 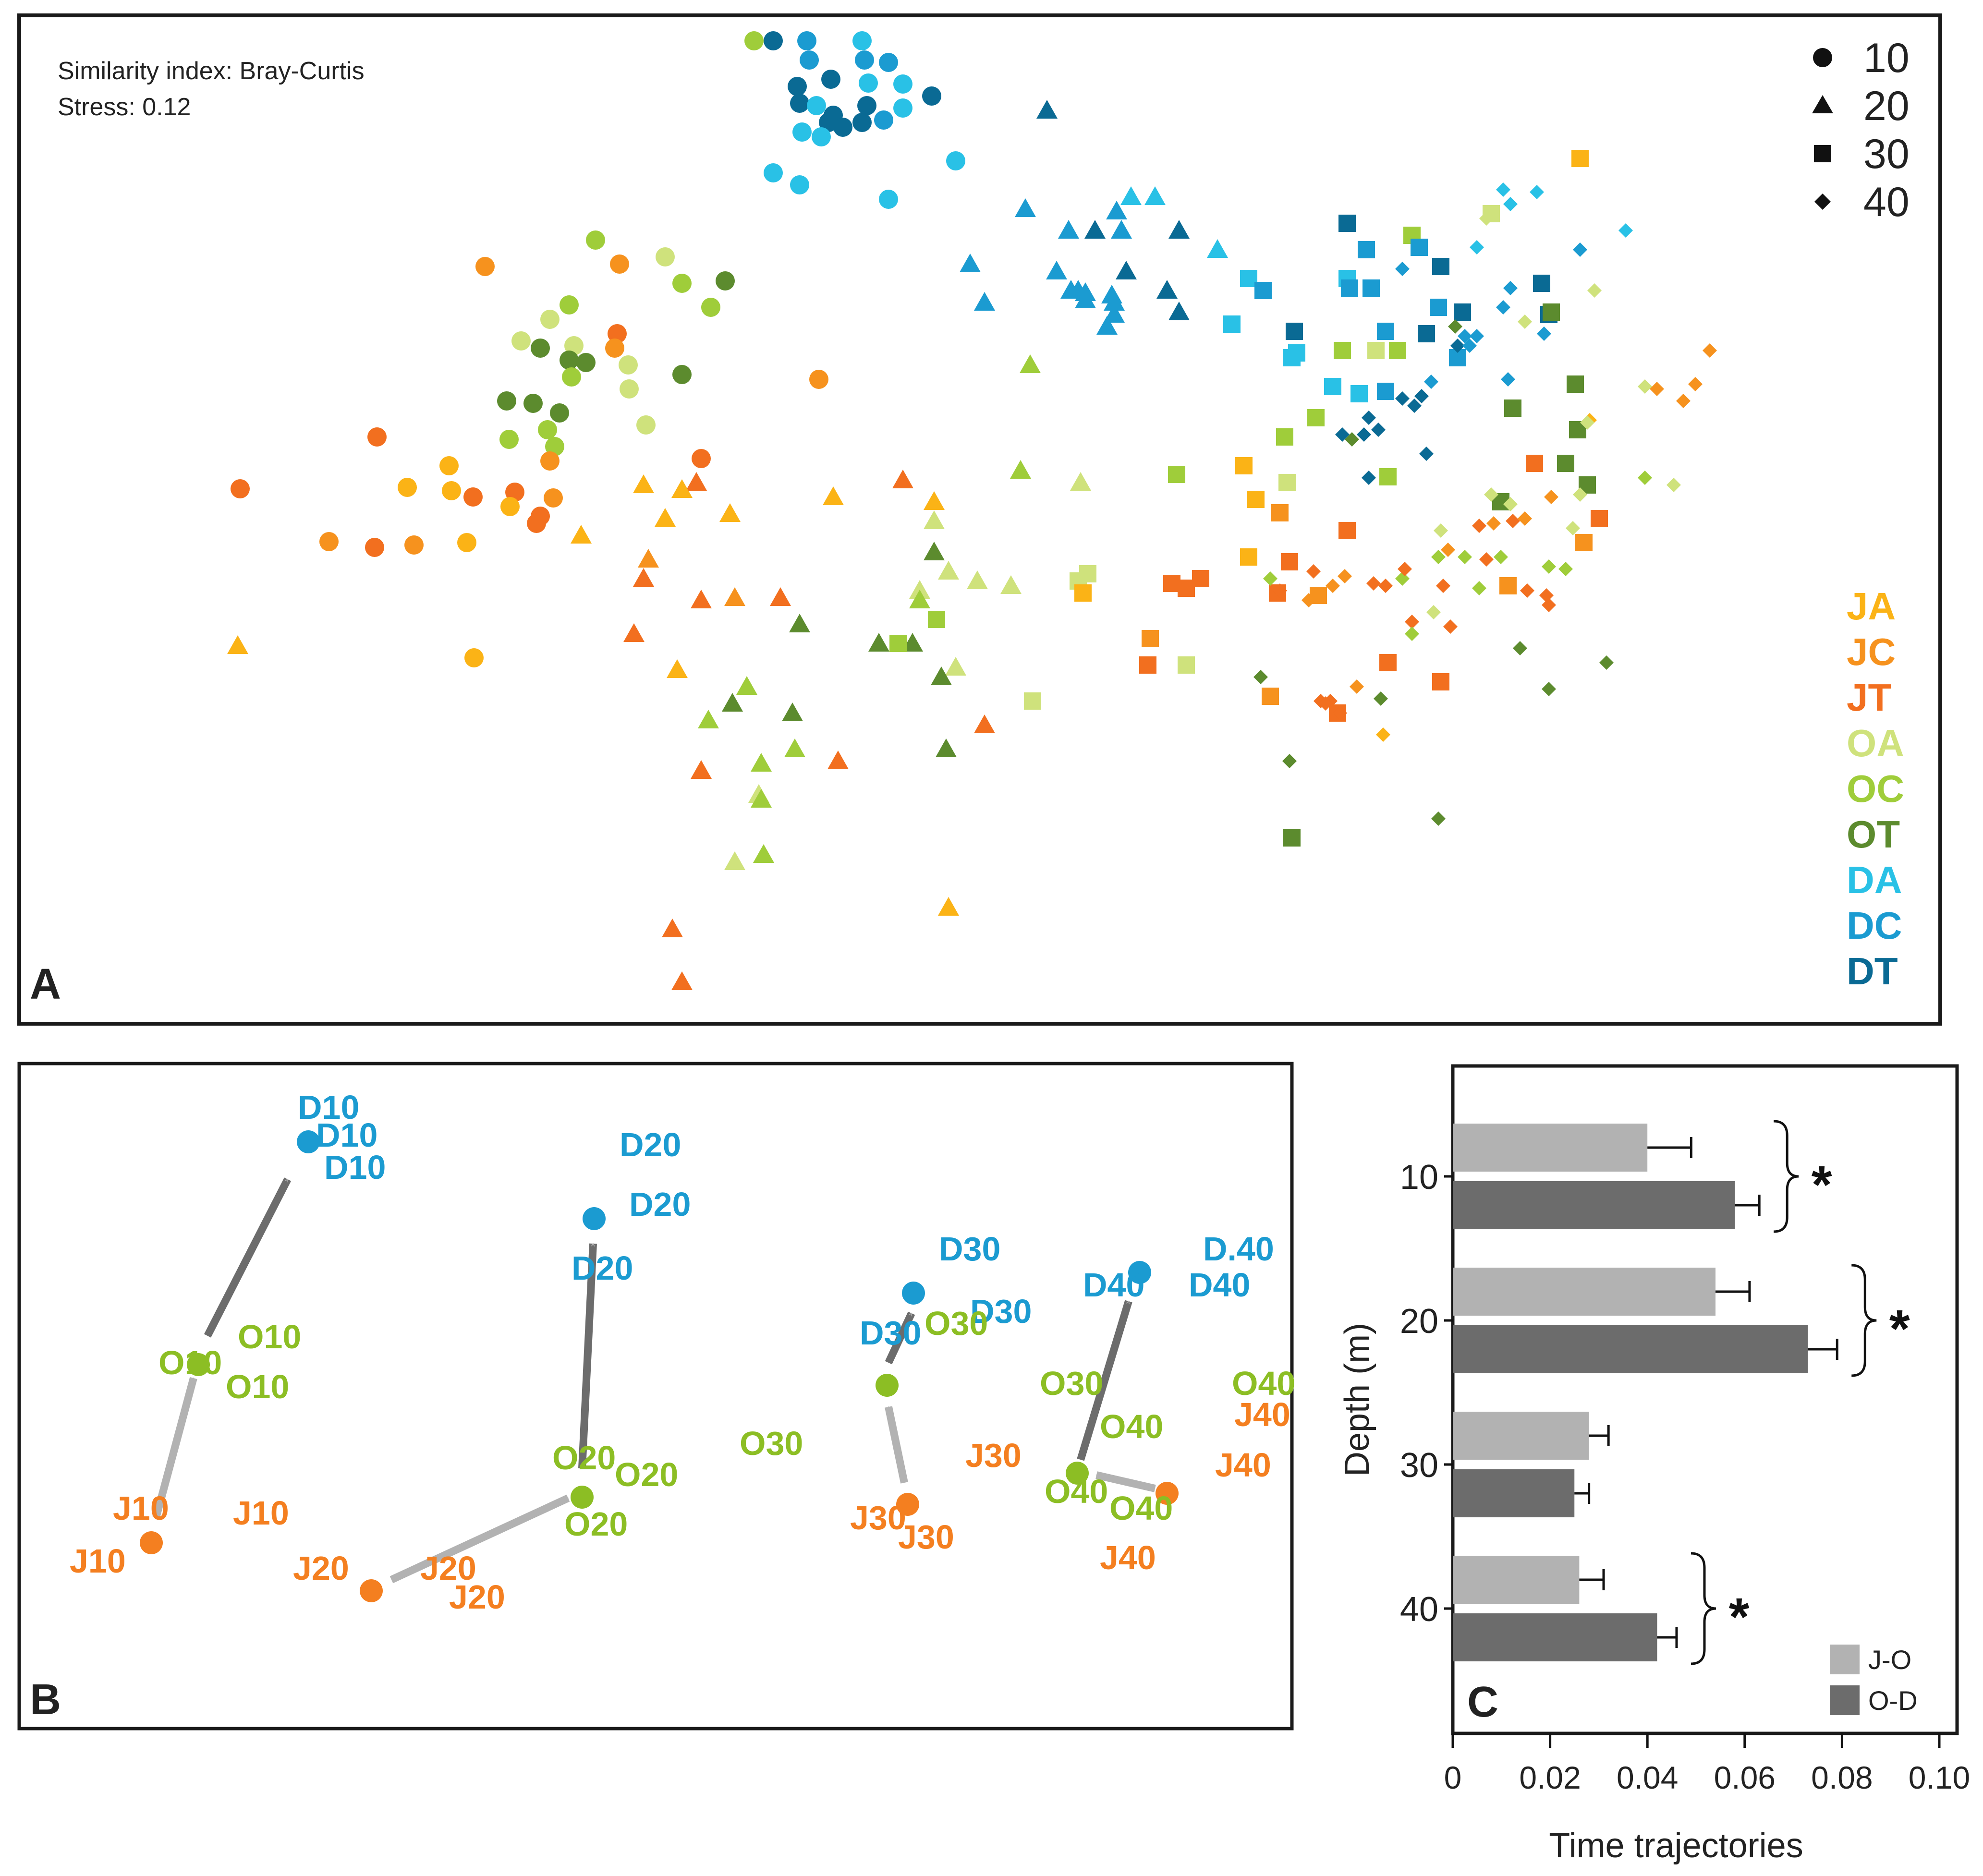 What do you see at coordinates (371, 1590) in the screenshot?
I see `centroid-j20` at bounding box center [371, 1590].